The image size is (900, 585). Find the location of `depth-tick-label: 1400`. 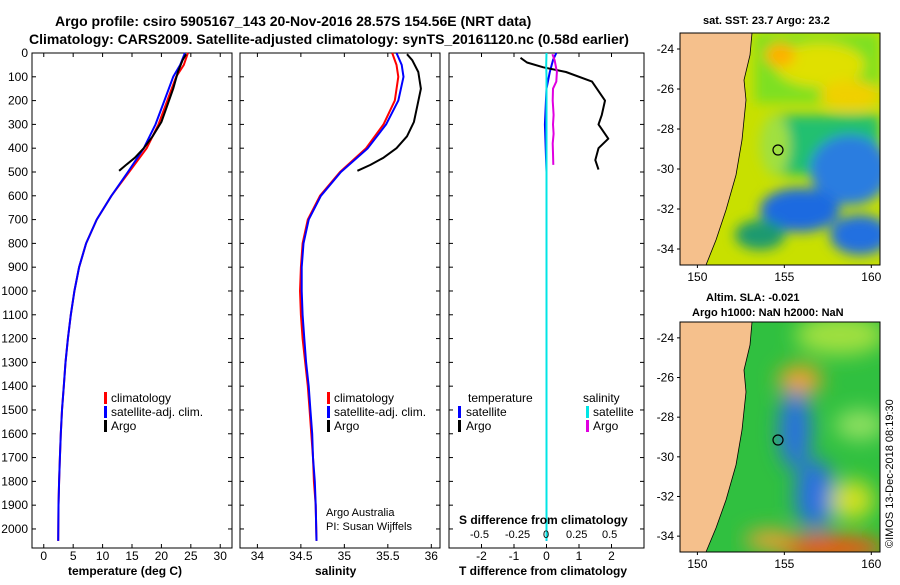

depth-tick-label: 1400 is located at coordinates (14, 386).